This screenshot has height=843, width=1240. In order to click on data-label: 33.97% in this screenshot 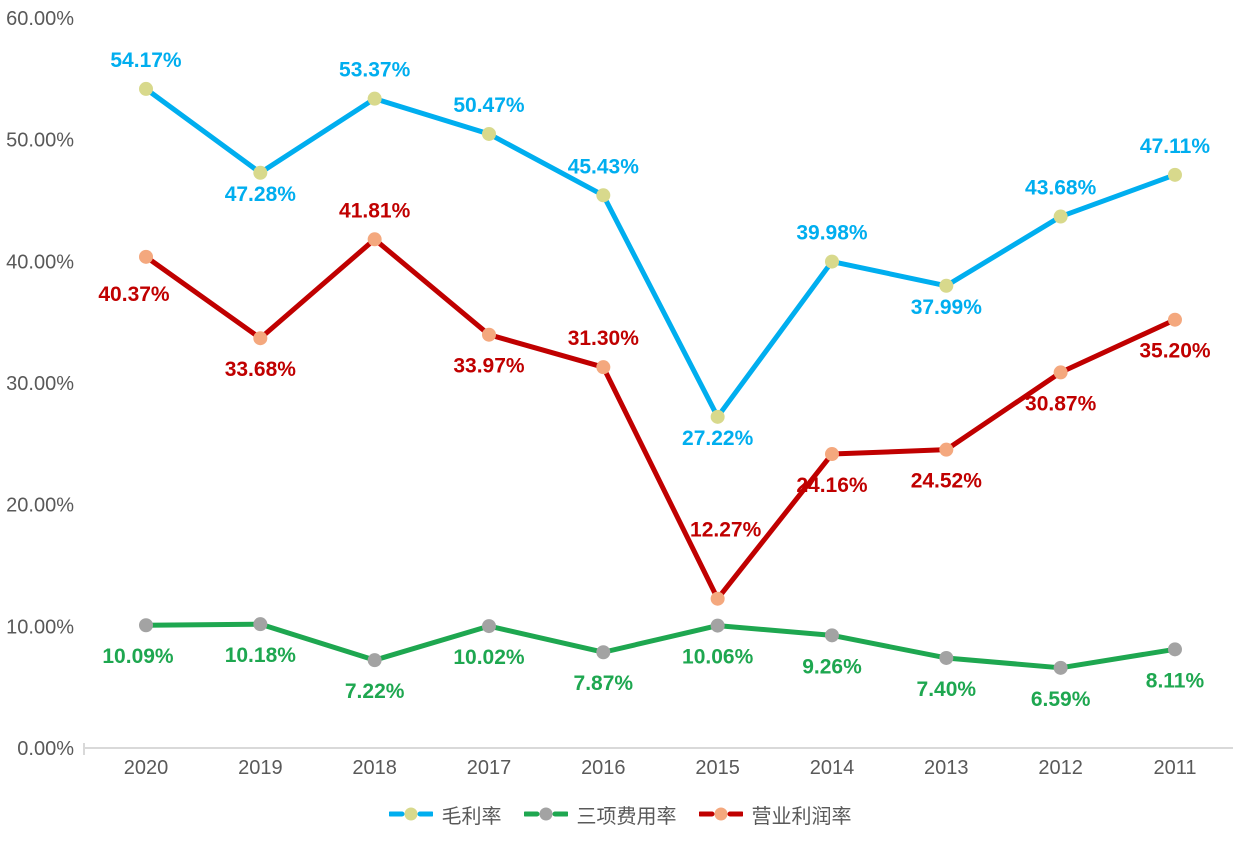, I will do `click(489, 366)`.